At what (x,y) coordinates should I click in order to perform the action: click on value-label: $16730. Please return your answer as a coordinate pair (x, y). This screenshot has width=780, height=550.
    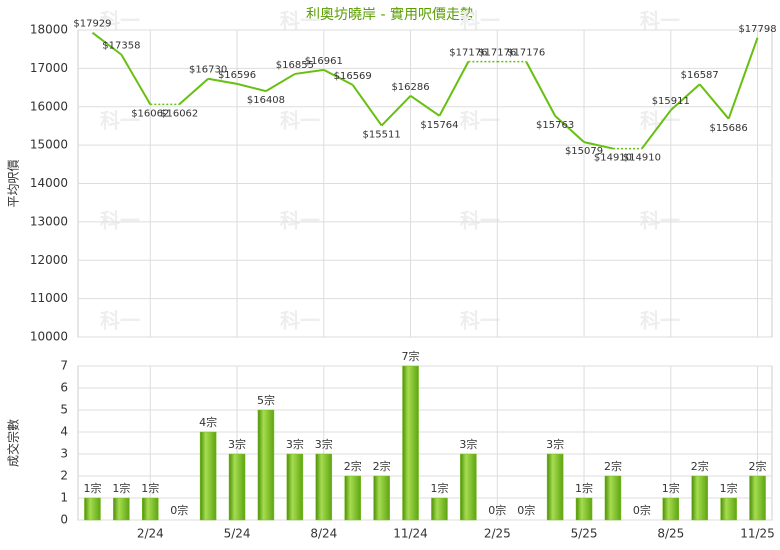
    Looking at the image, I should click on (208, 70).